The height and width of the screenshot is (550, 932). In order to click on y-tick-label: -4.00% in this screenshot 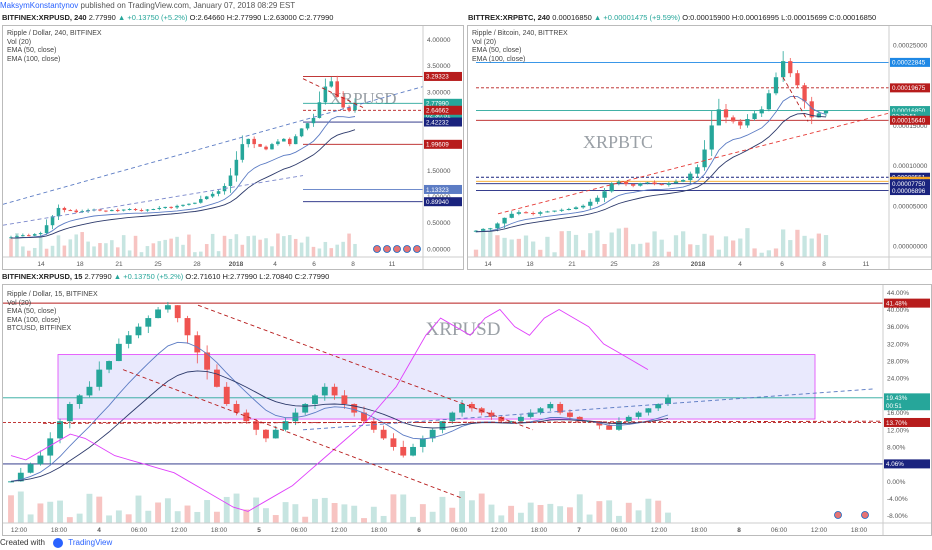, I will do `click(897, 499)`.